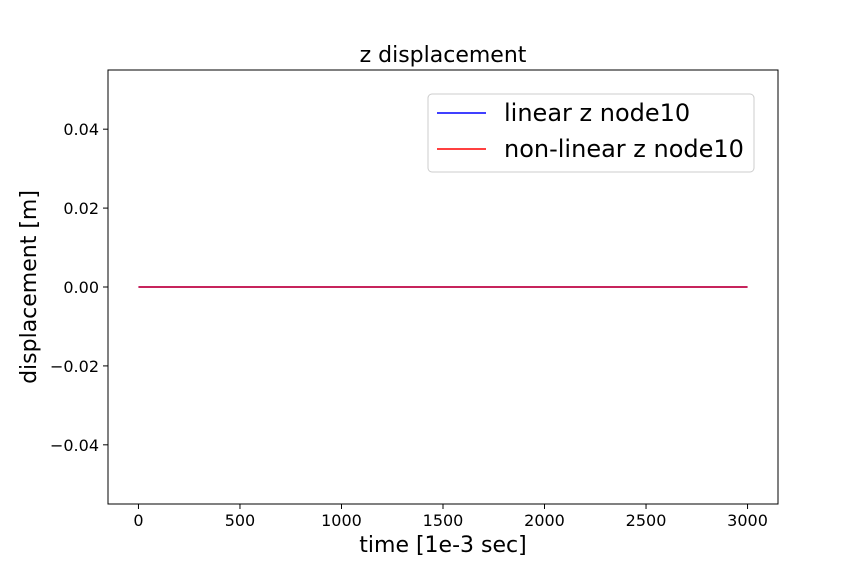  Describe the element at coordinates (138, 520) in the screenshot. I see `x-tick-label: 0` at that location.